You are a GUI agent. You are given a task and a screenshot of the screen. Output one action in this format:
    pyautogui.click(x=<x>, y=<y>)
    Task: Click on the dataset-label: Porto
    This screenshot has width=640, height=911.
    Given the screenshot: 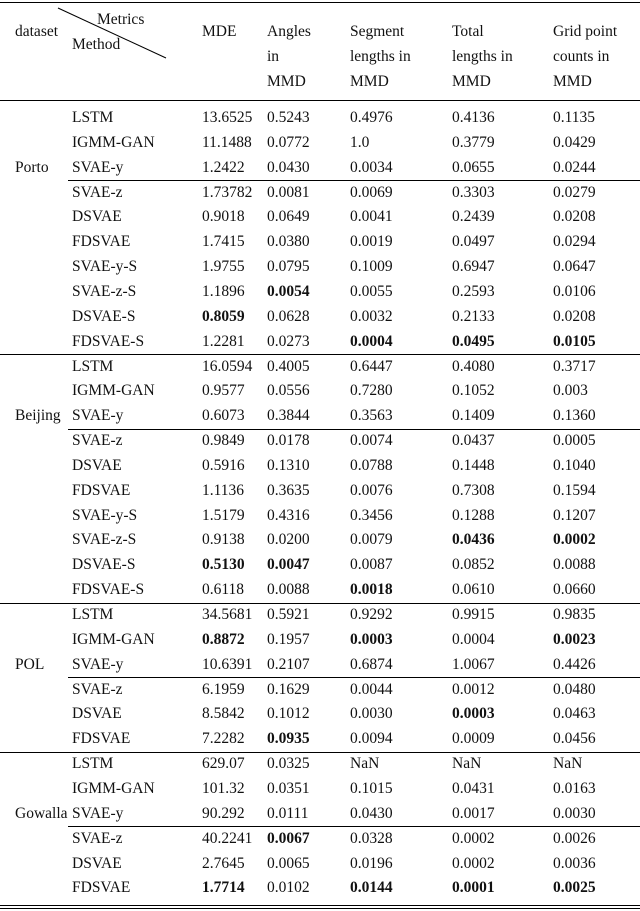 What is the action you would take?
    pyautogui.click(x=32, y=167)
    